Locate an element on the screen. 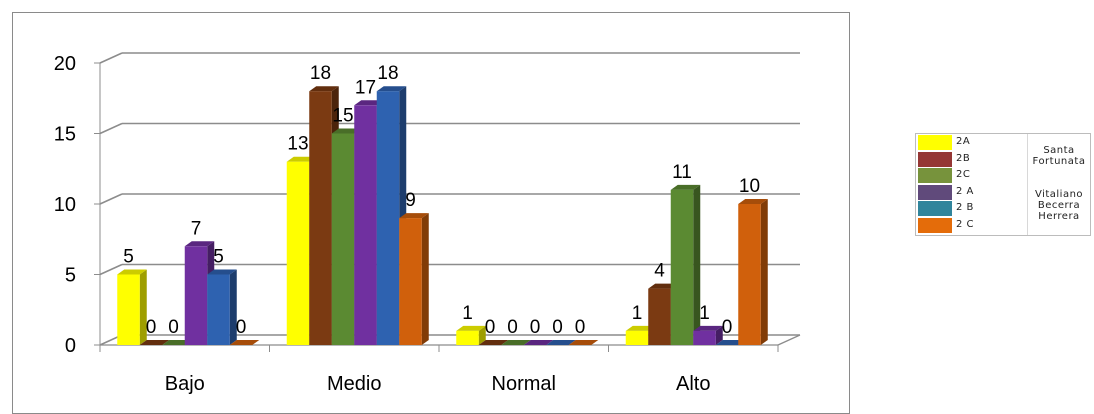 This screenshot has height=414, width=1094. legend-label: 2 A is located at coordinates (965, 191).